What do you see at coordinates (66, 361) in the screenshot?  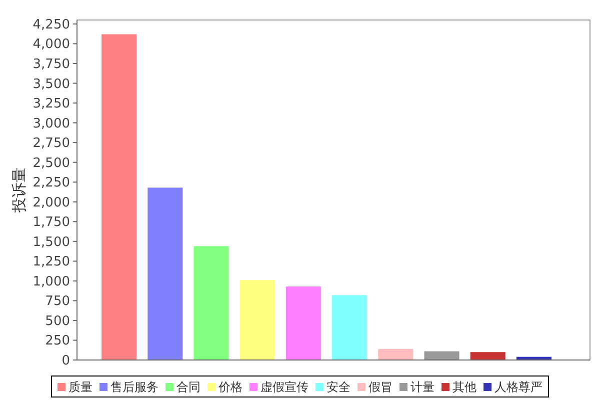 I see `y-tick-label: 0` at bounding box center [66, 361].